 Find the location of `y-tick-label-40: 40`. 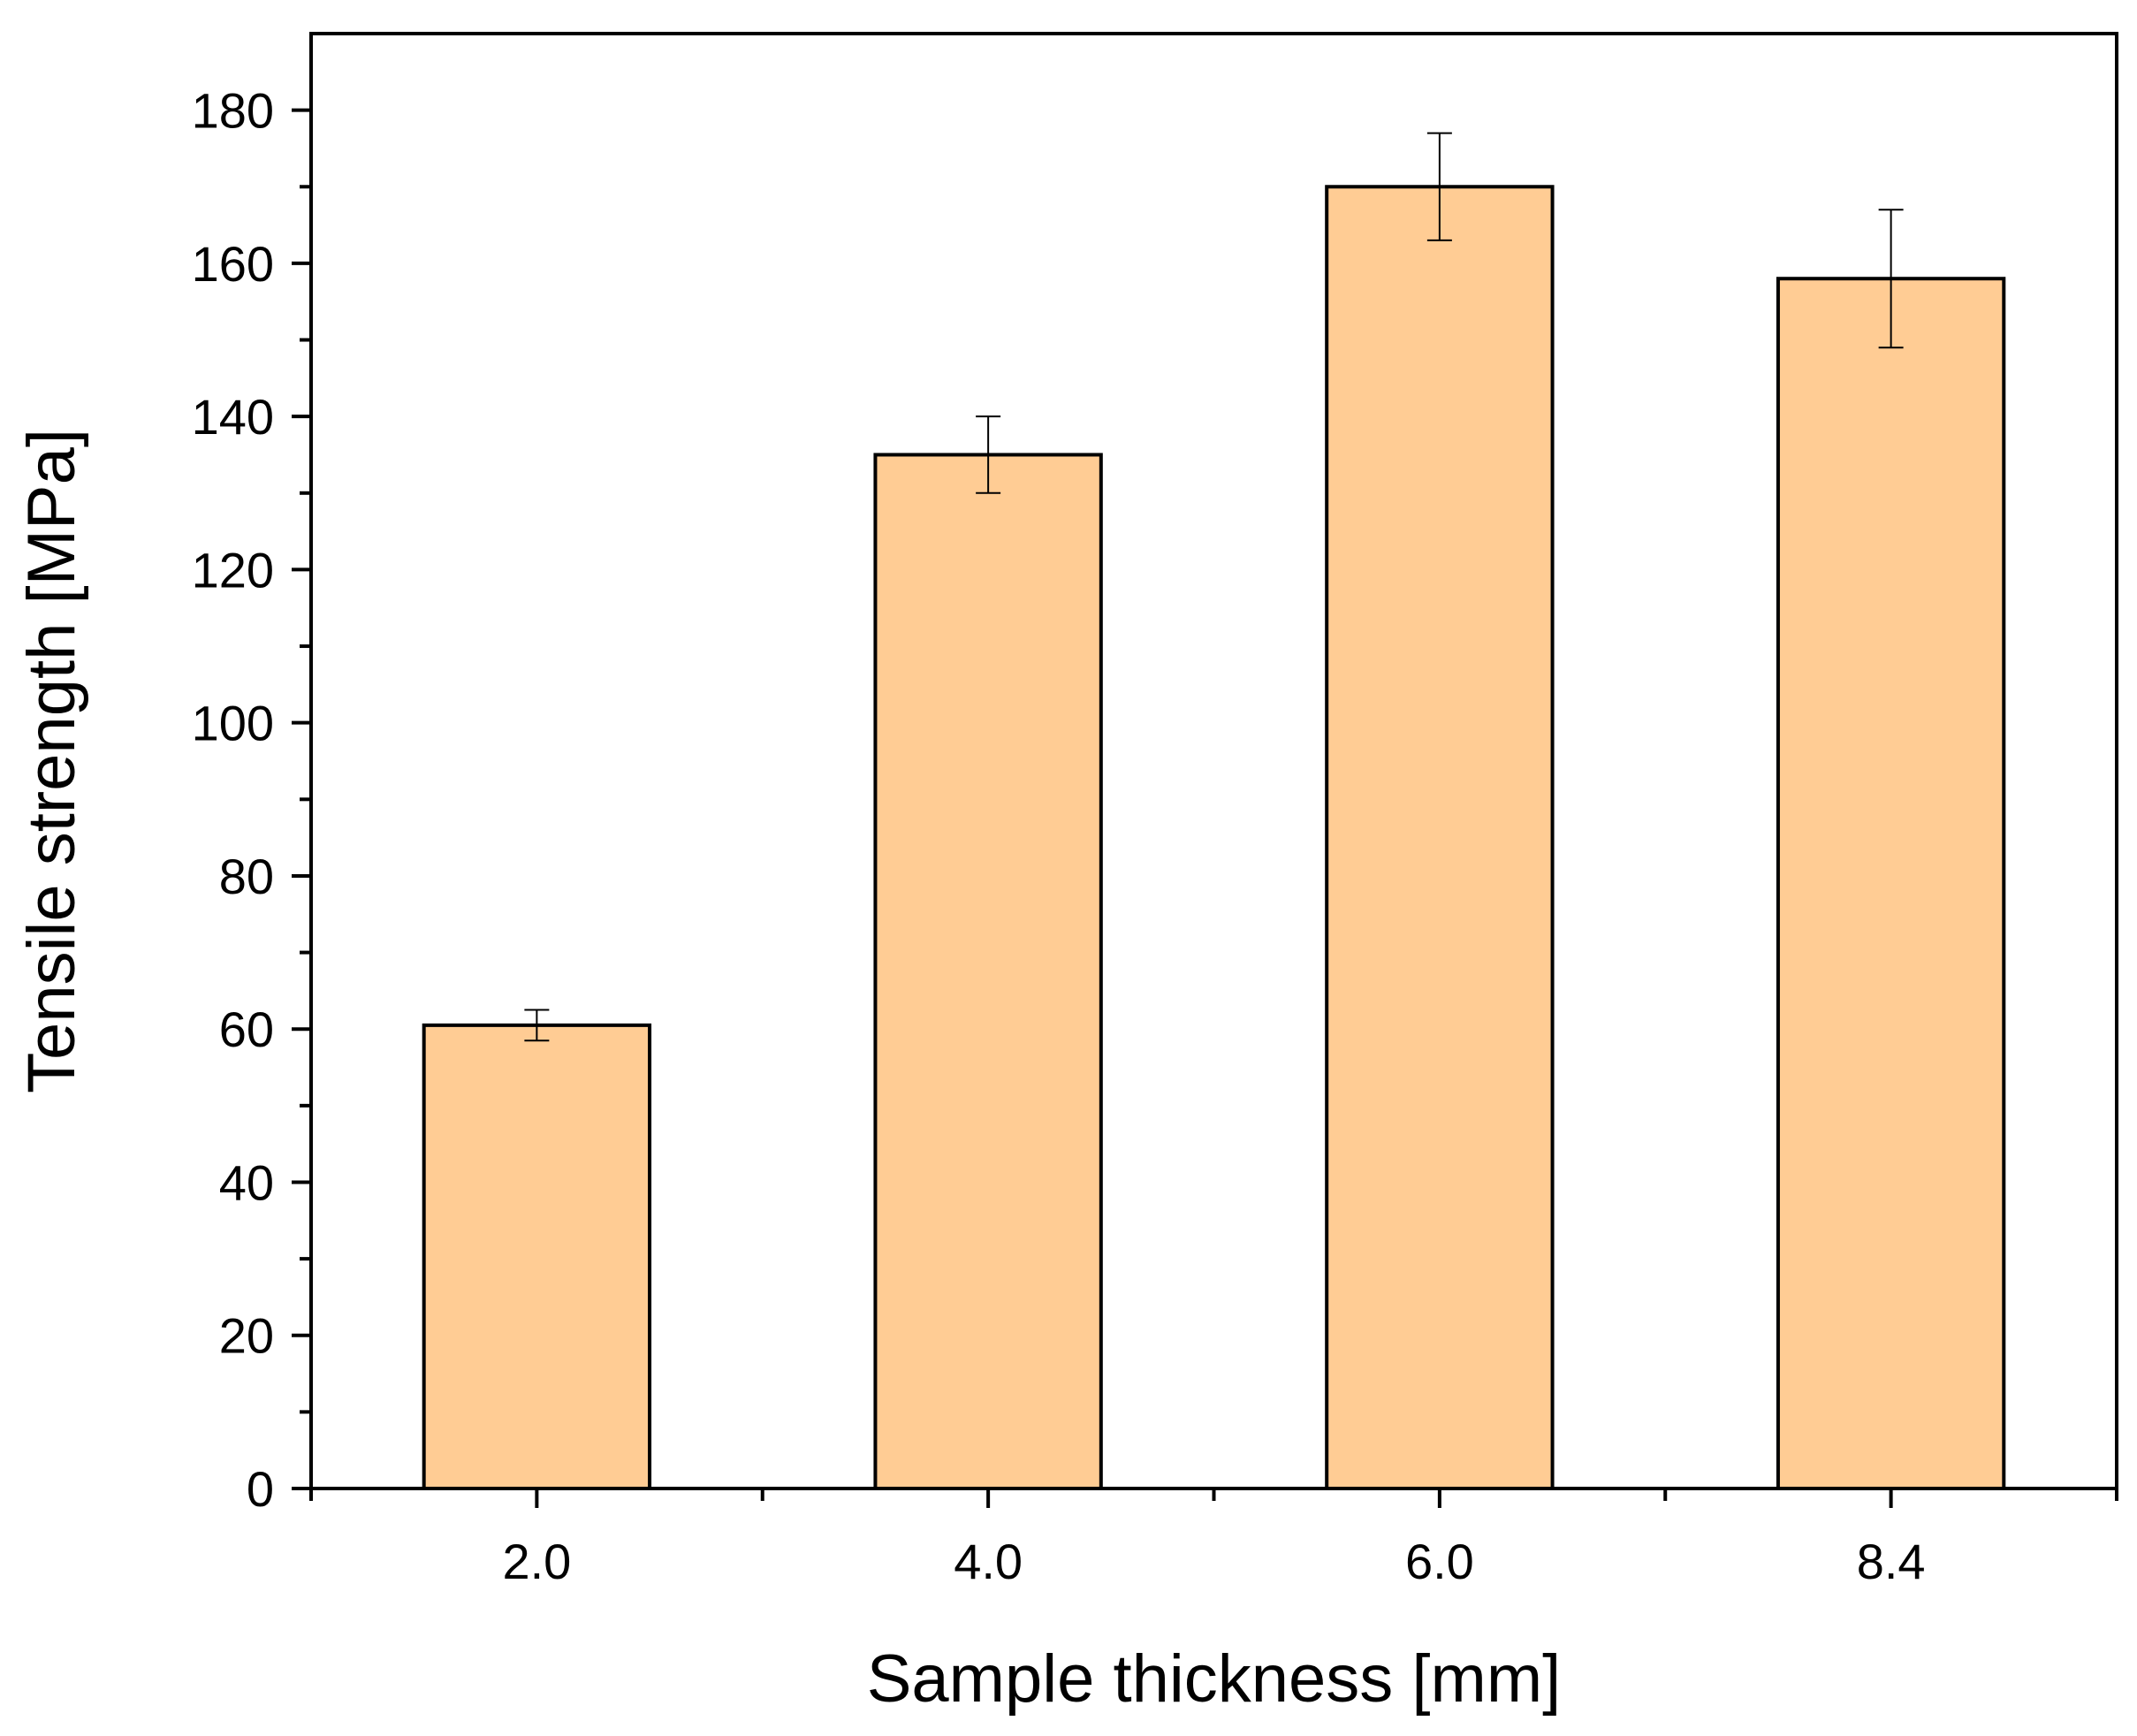

y-tick-label-40: 40 is located at coordinates (246, 1182).